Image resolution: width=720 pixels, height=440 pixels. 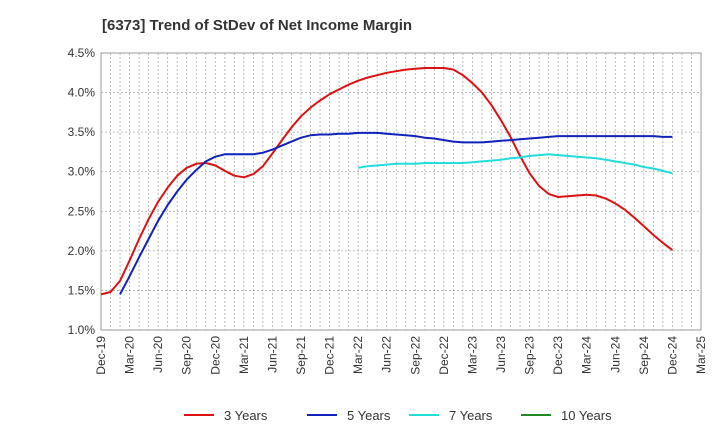 I want to click on legend-label: 10 Years, so click(x=586, y=415).